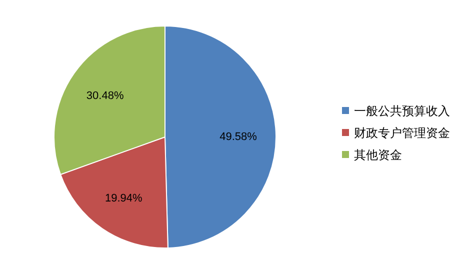 The height and width of the screenshot is (273, 471). What do you see at coordinates (378, 155) in the screenshot?
I see `legend-label: 其他资金` at bounding box center [378, 155].